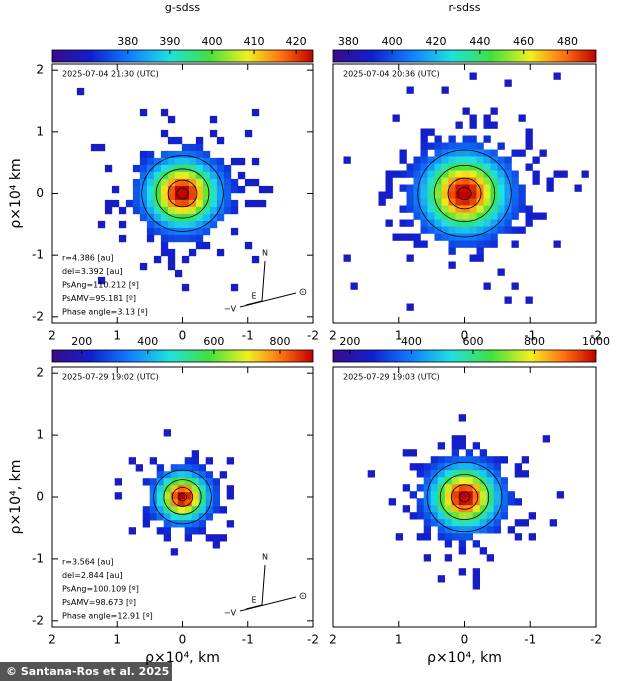 The width and height of the screenshot is (634, 681). Describe the element at coordinates (248, 640) in the screenshot. I see `x-tick-label: -1` at that location.